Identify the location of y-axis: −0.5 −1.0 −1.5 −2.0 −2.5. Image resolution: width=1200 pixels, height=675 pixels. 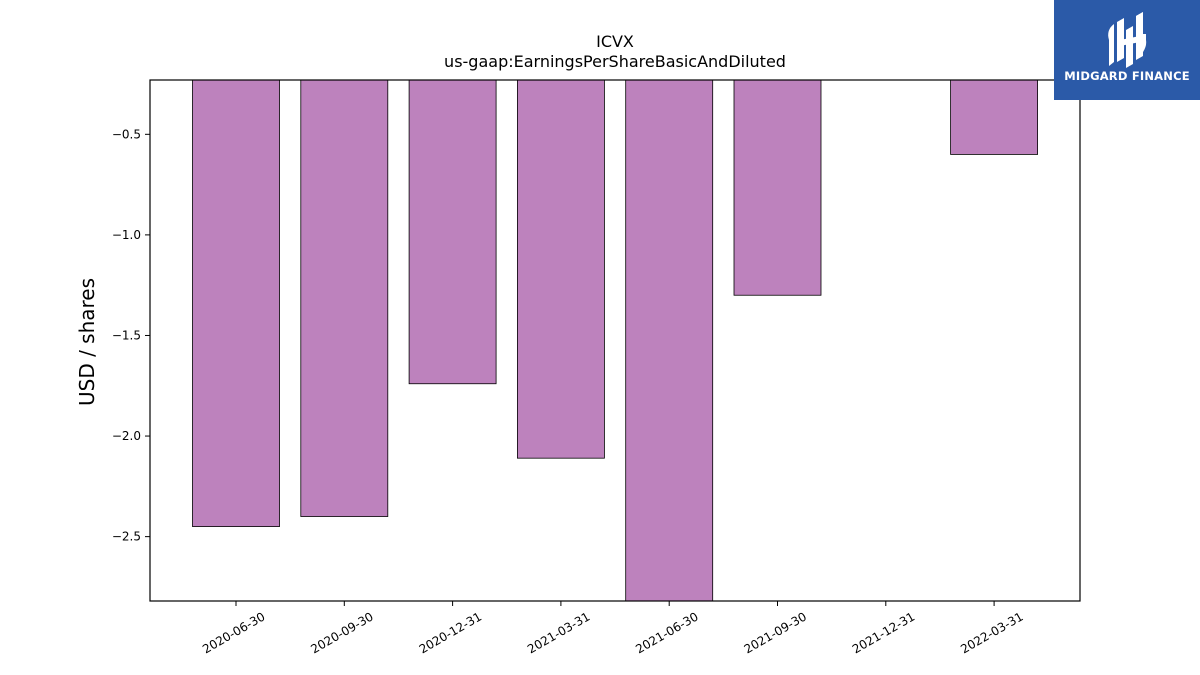
(131, 335).